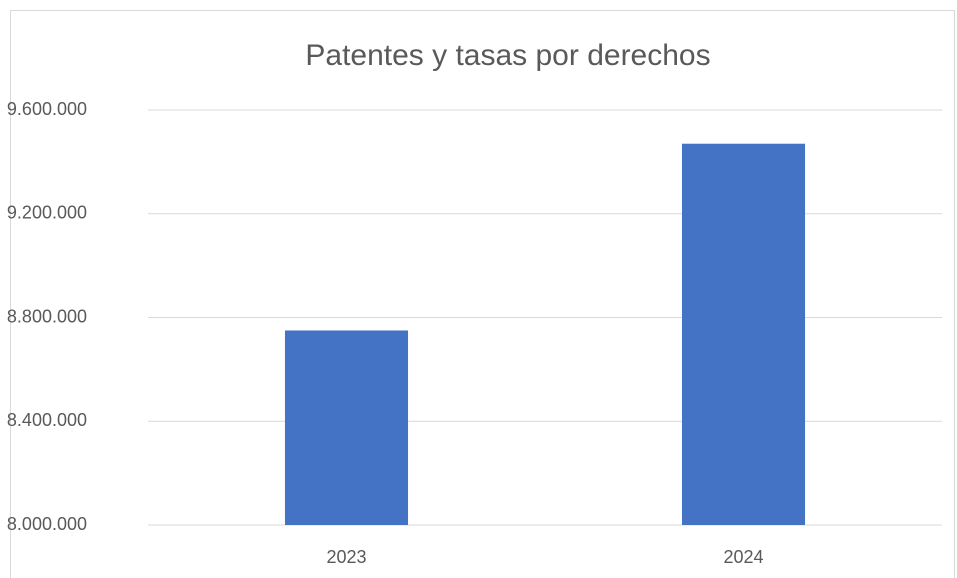 This screenshot has width=957, height=578. Describe the element at coordinates (47, 524) in the screenshot. I see `y-tick-label: 8.000.000` at that location.